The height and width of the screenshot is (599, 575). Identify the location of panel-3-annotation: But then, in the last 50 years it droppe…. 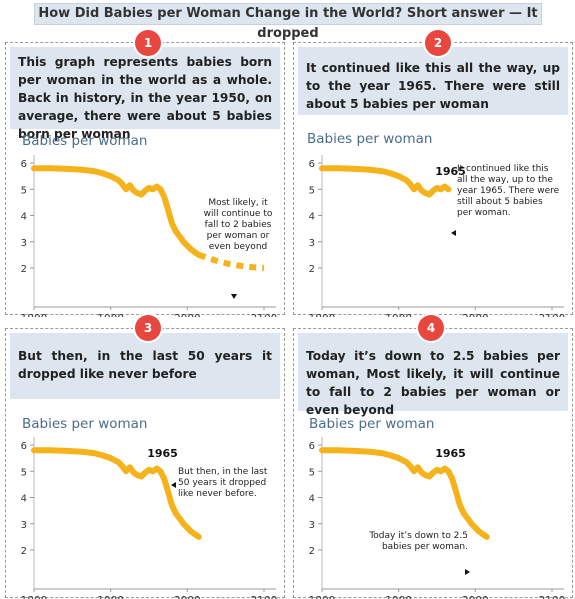
(223, 483).